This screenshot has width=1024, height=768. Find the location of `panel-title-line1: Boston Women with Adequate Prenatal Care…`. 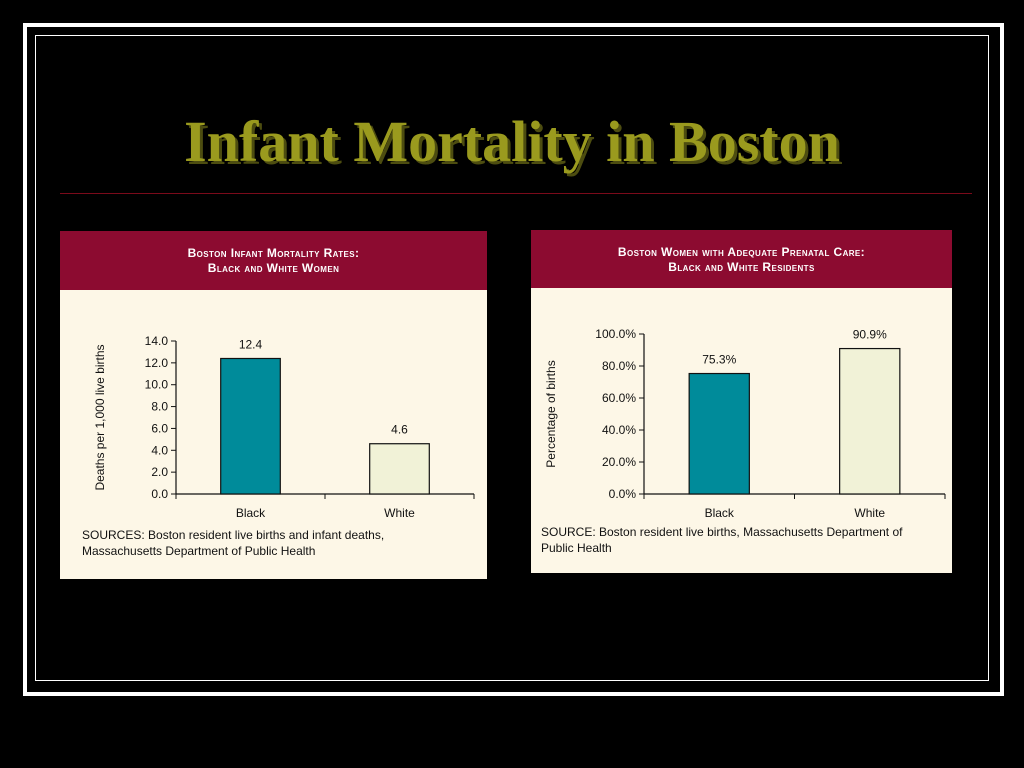

panel-title-line1: Boston Women with Adequate Prenatal Care… is located at coordinates (741, 252).